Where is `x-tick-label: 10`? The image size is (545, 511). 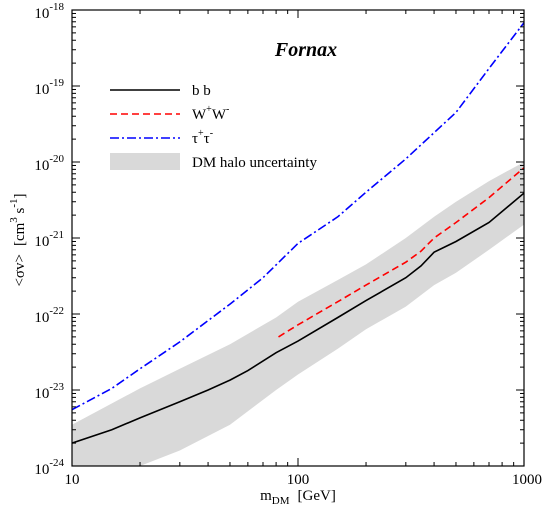
x-tick-label: 10 is located at coordinates (72, 480).